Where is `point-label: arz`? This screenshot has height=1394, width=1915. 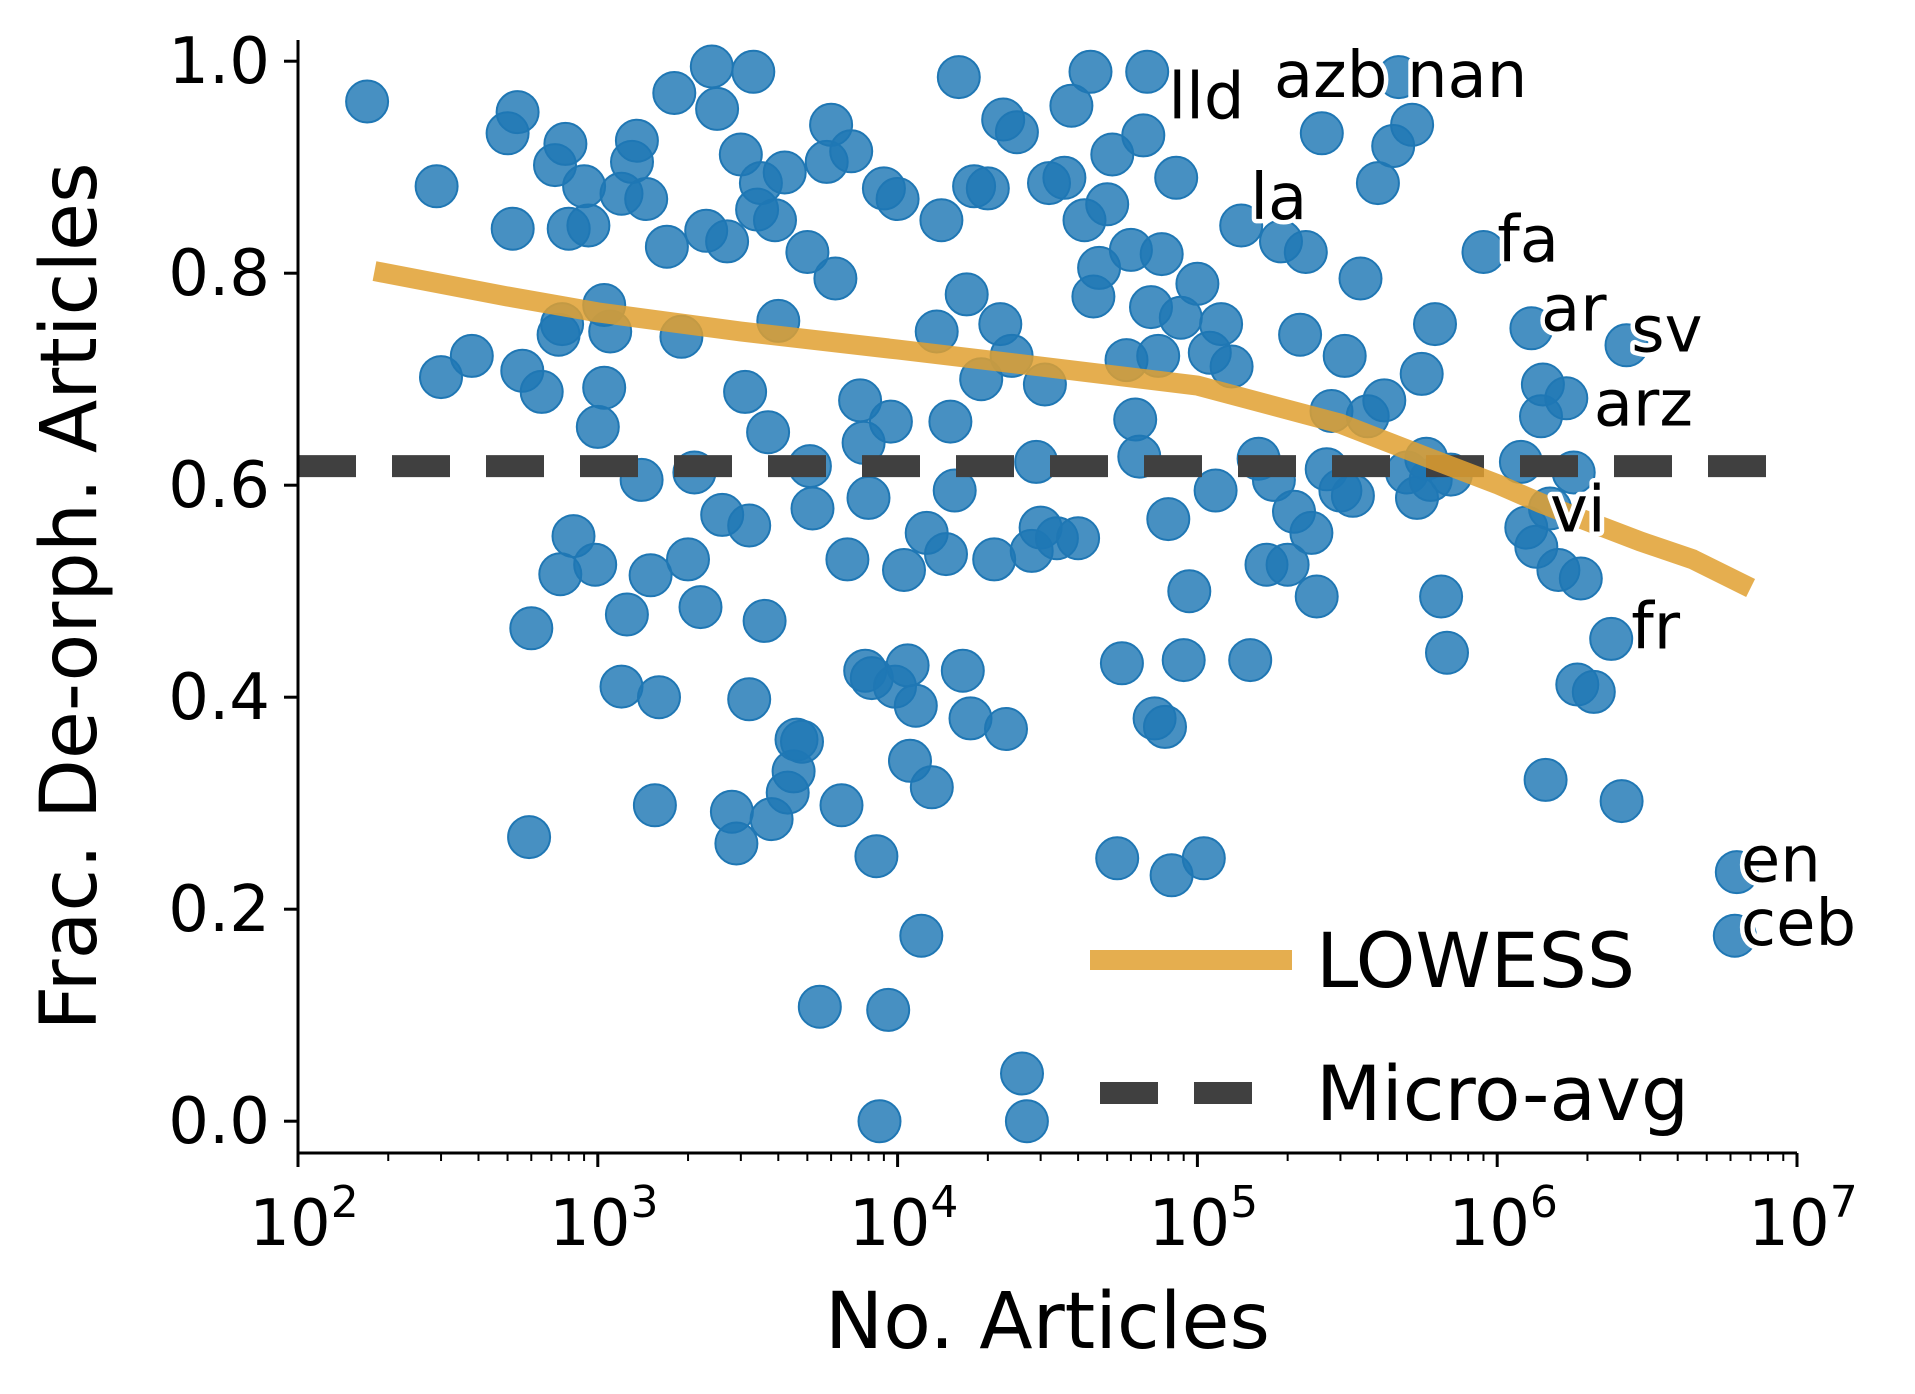
point-label: arz is located at coordinates (1643, 405).